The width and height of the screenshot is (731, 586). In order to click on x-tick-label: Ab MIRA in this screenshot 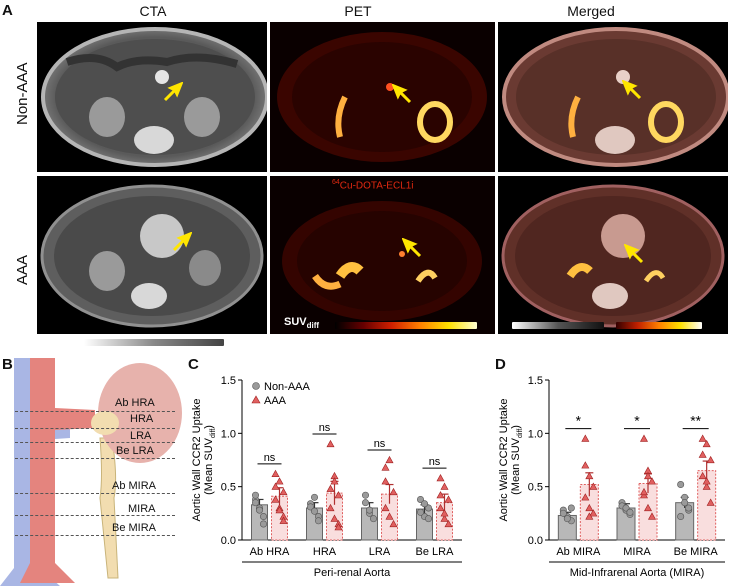, I will do `click(578, 552)`.